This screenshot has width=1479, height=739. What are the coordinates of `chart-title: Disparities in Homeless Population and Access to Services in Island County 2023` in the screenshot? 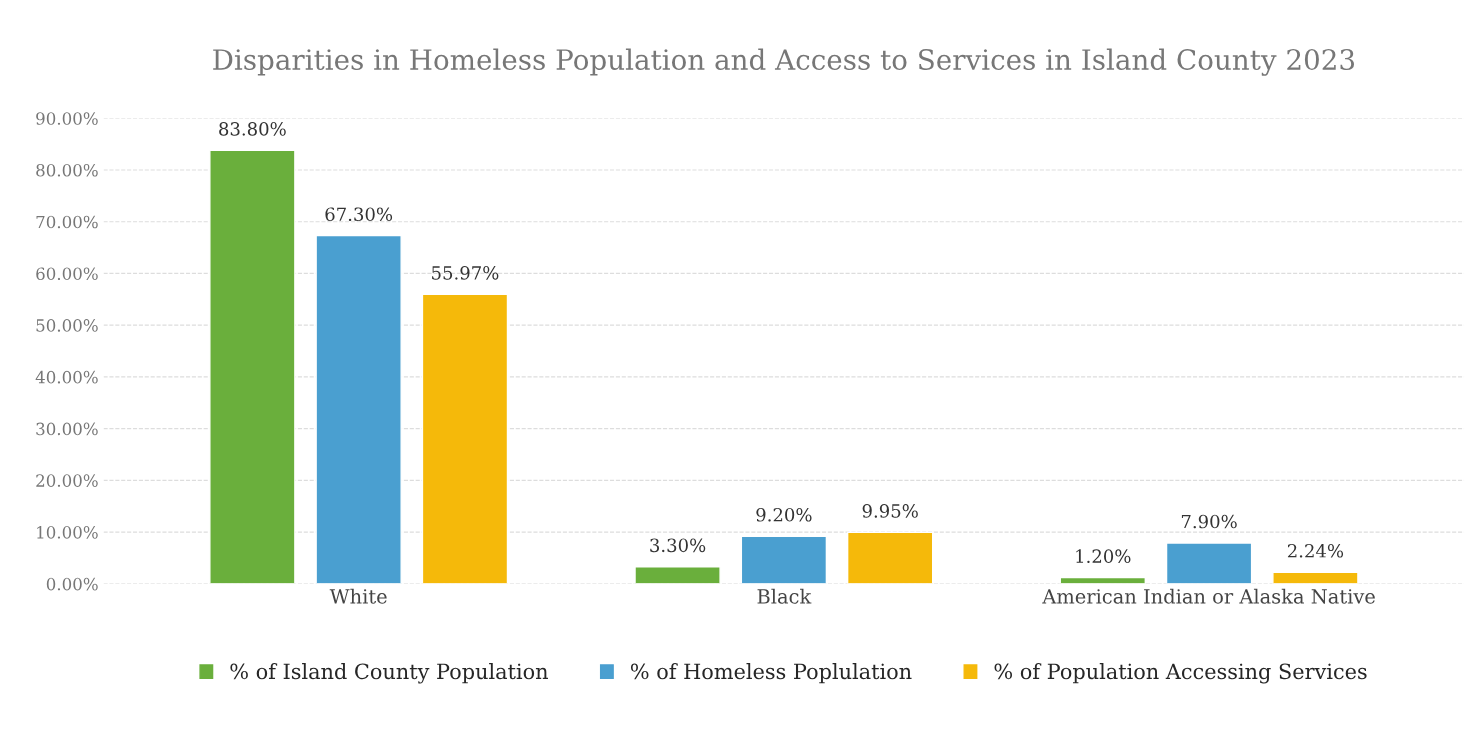 It's located at (784, 62).